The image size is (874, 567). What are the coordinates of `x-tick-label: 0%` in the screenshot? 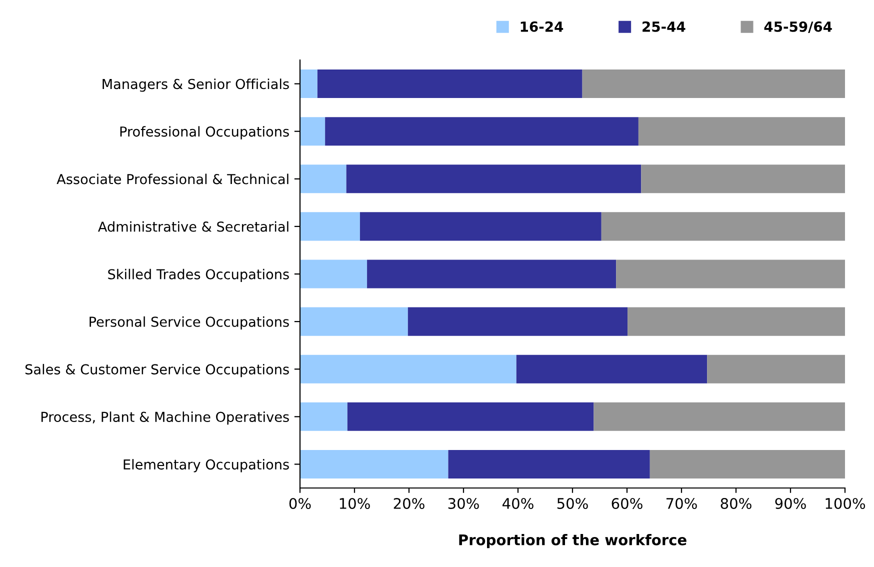 It's located at (300, 504).